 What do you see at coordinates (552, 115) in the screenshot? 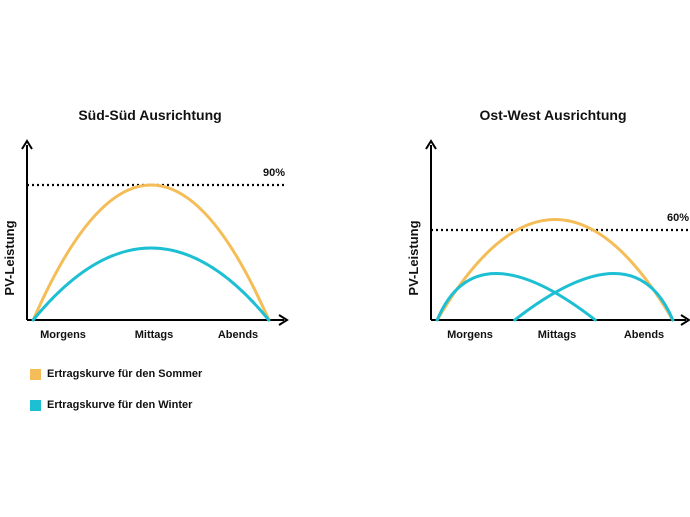
I see `chart-title: Ost-West Ausrichtung` at bounding box center [552, 115].